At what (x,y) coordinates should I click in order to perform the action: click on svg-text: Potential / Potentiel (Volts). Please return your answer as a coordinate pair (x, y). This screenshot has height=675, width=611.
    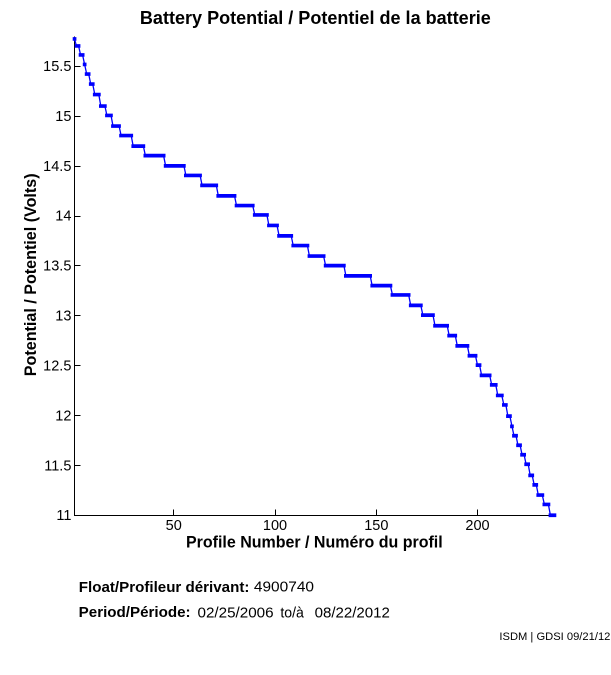
    Looking at the image, I should click on (30, 274).